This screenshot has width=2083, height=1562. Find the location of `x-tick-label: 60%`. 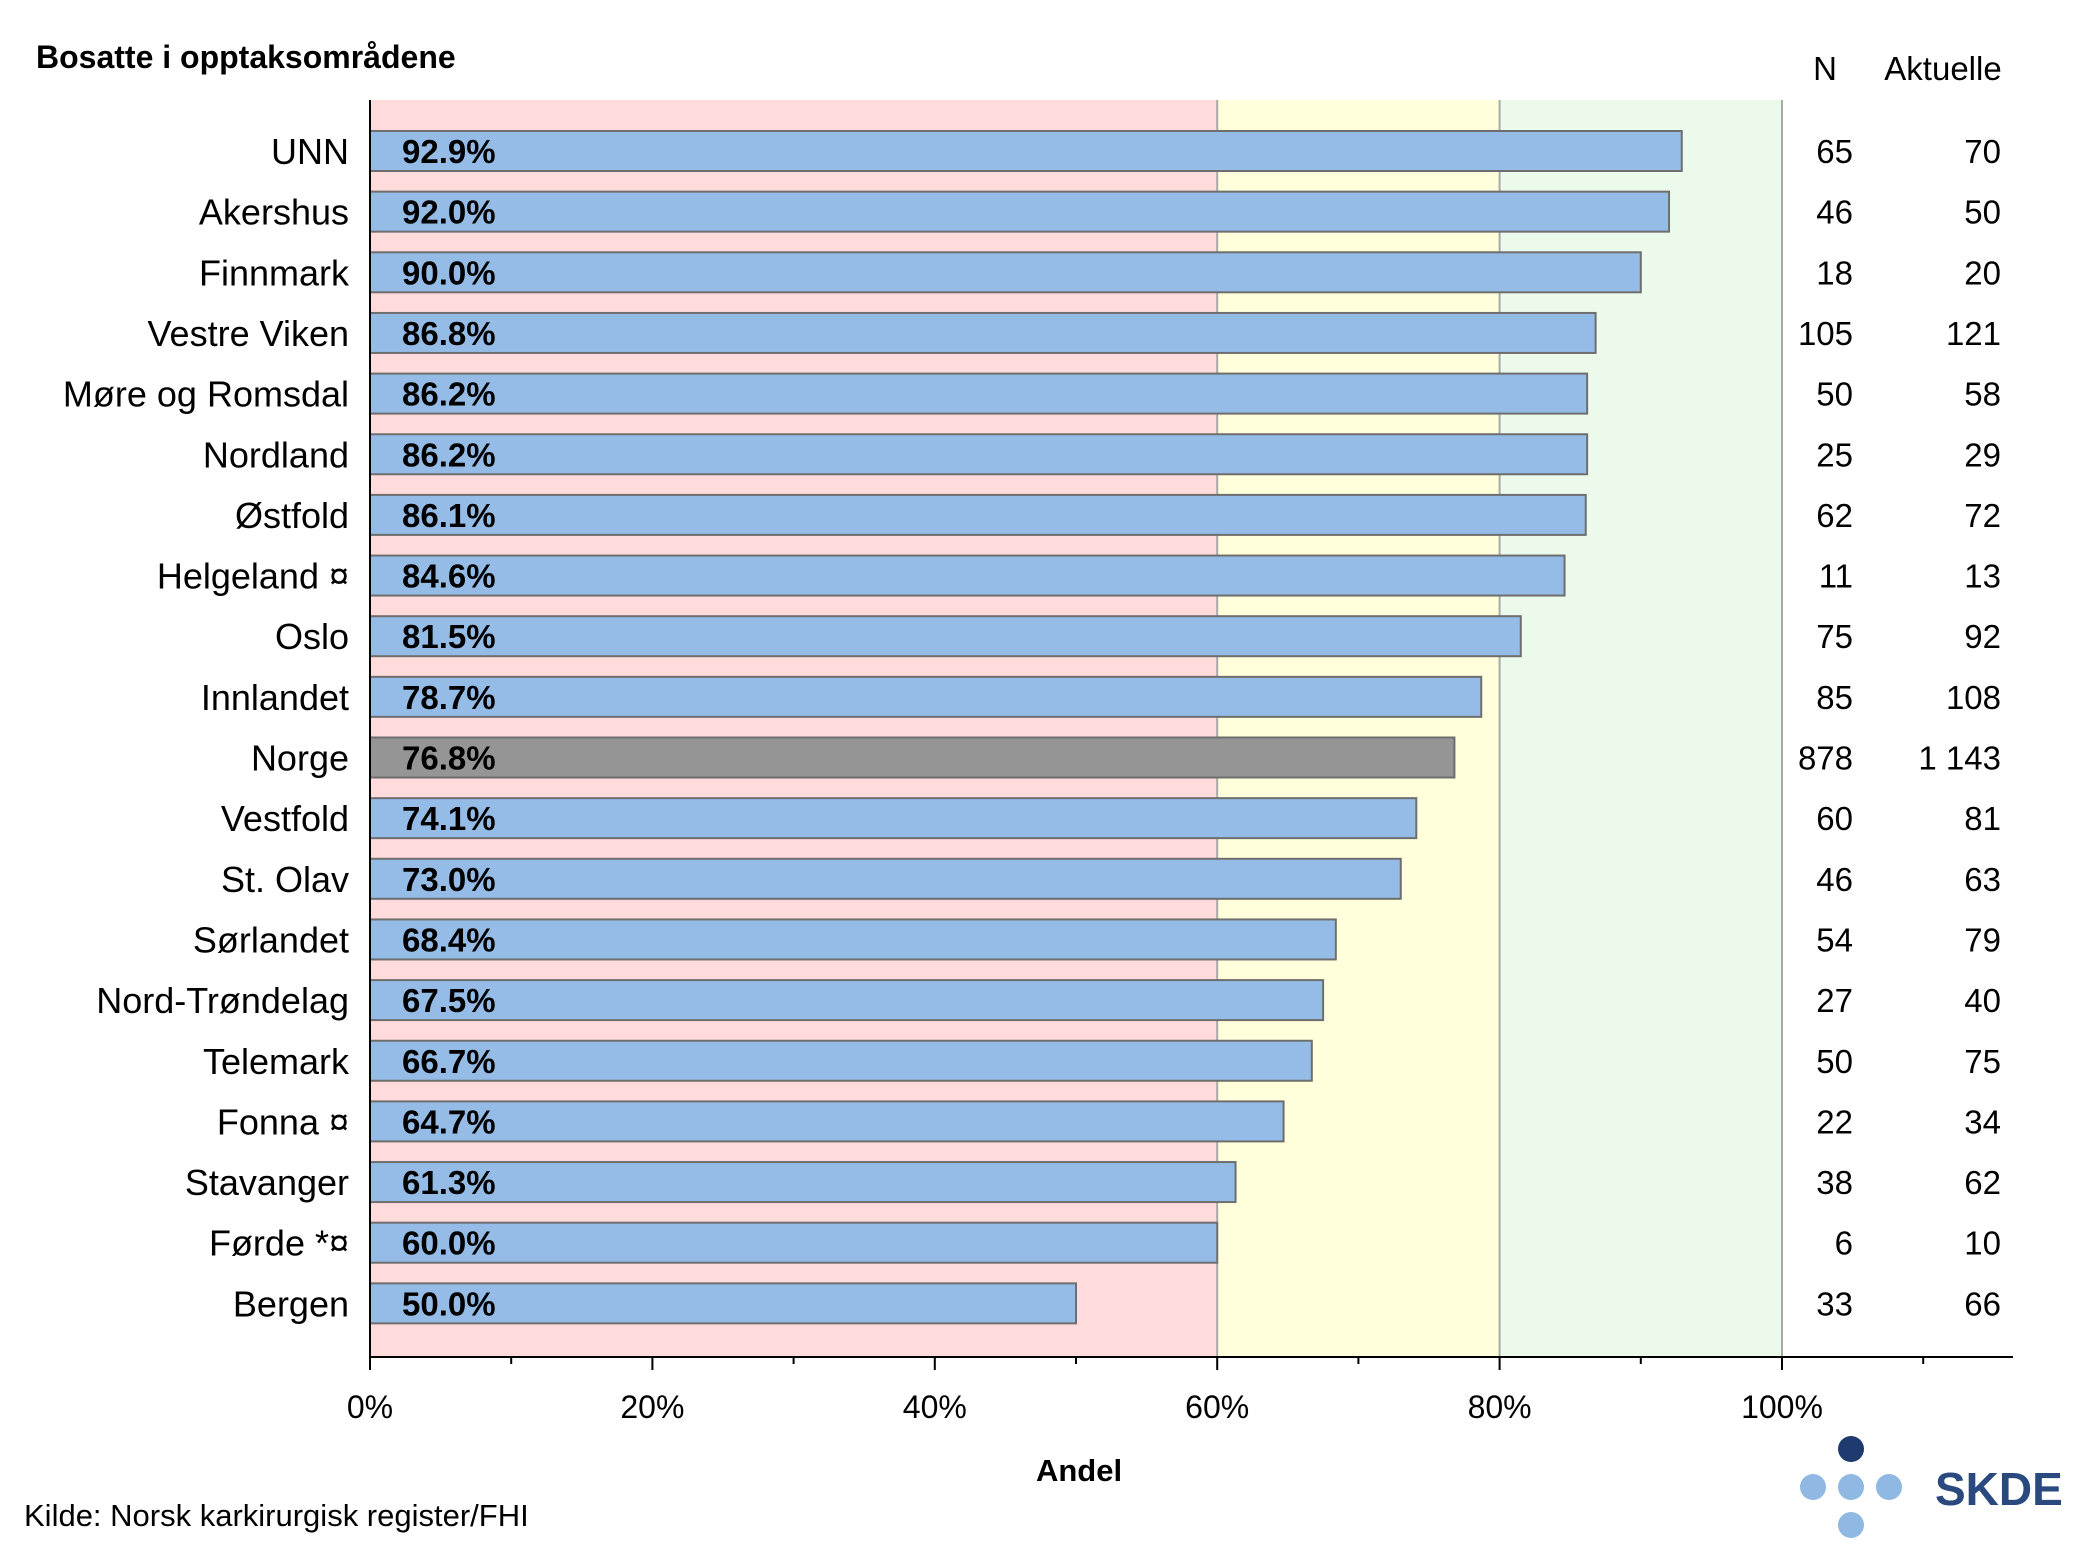

x-tick-label: 60% is located at coordinates (1217, 1407).